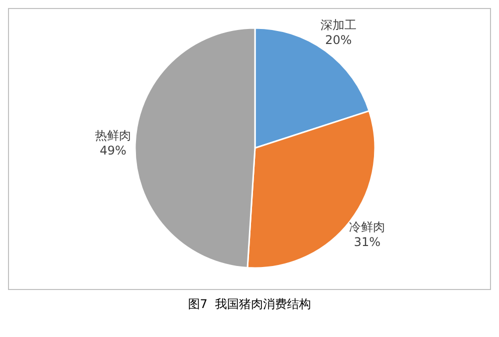 The width and height of the screenshot is (499, 337). Describe the element at coordinates (367, 242) in the screenshot. I see `data-label: 31%` at that location.